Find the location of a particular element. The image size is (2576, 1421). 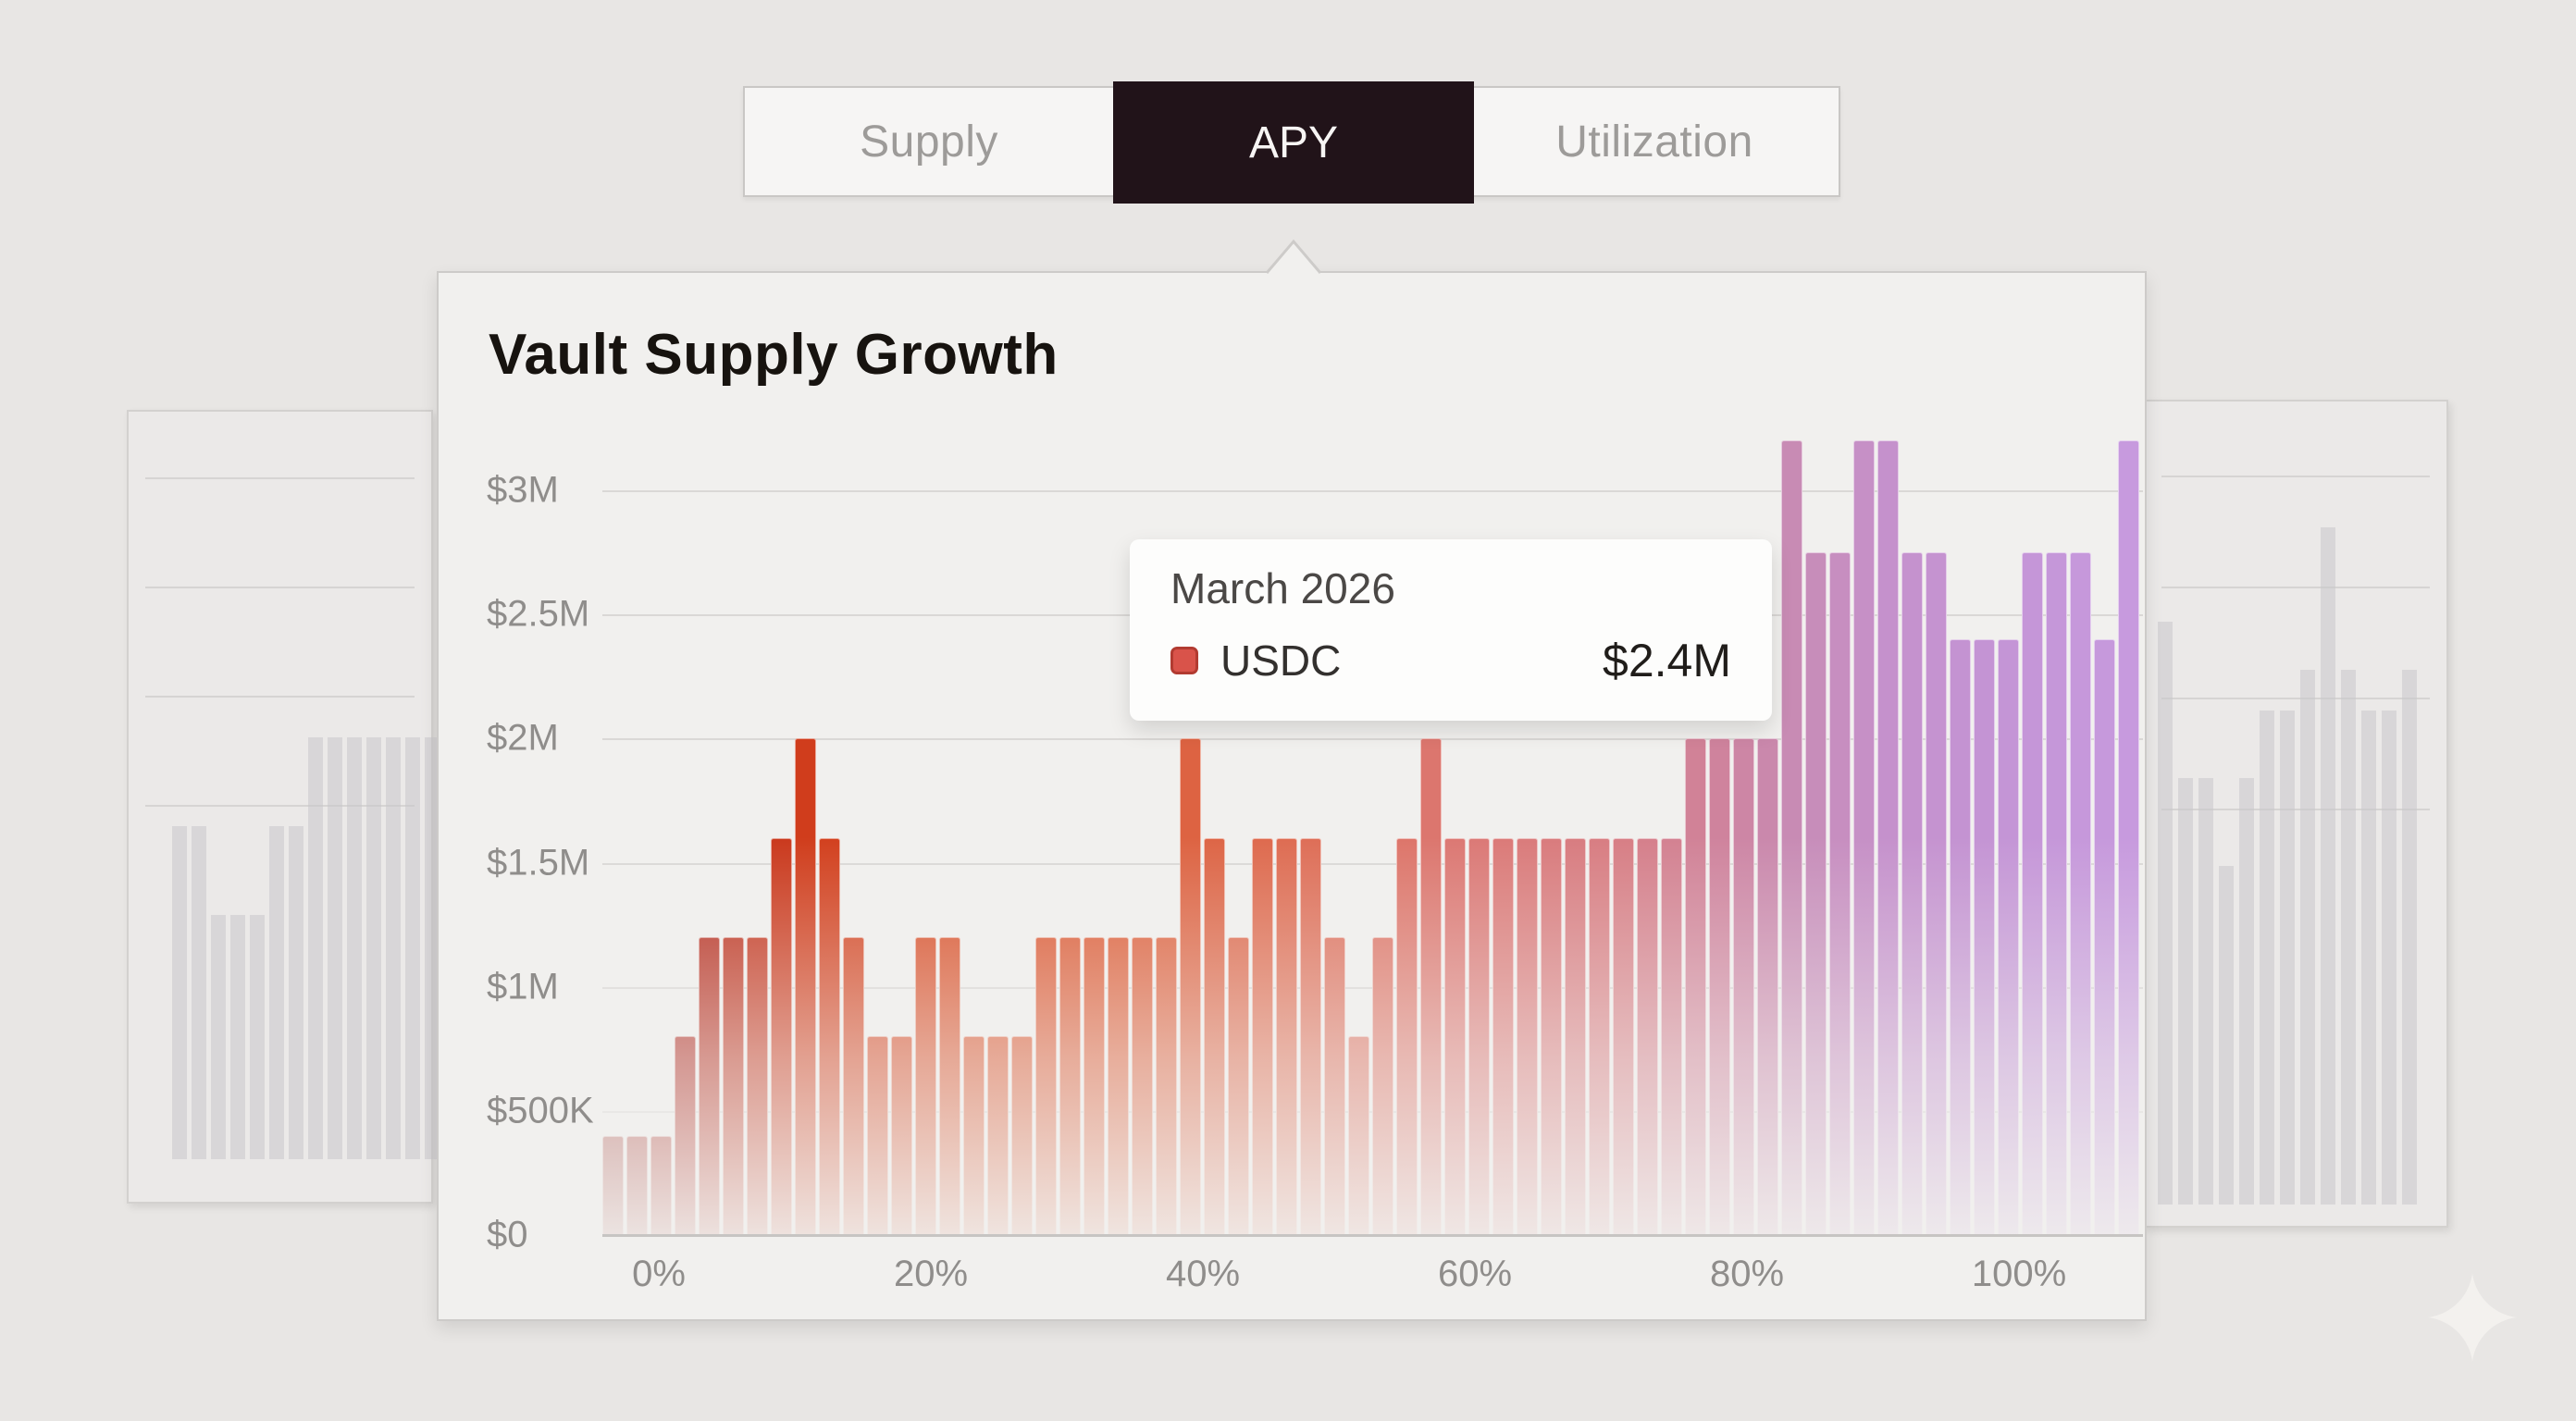

chart-tab-bar: Supply Utilization APY is located at coordinates (1292, 142).